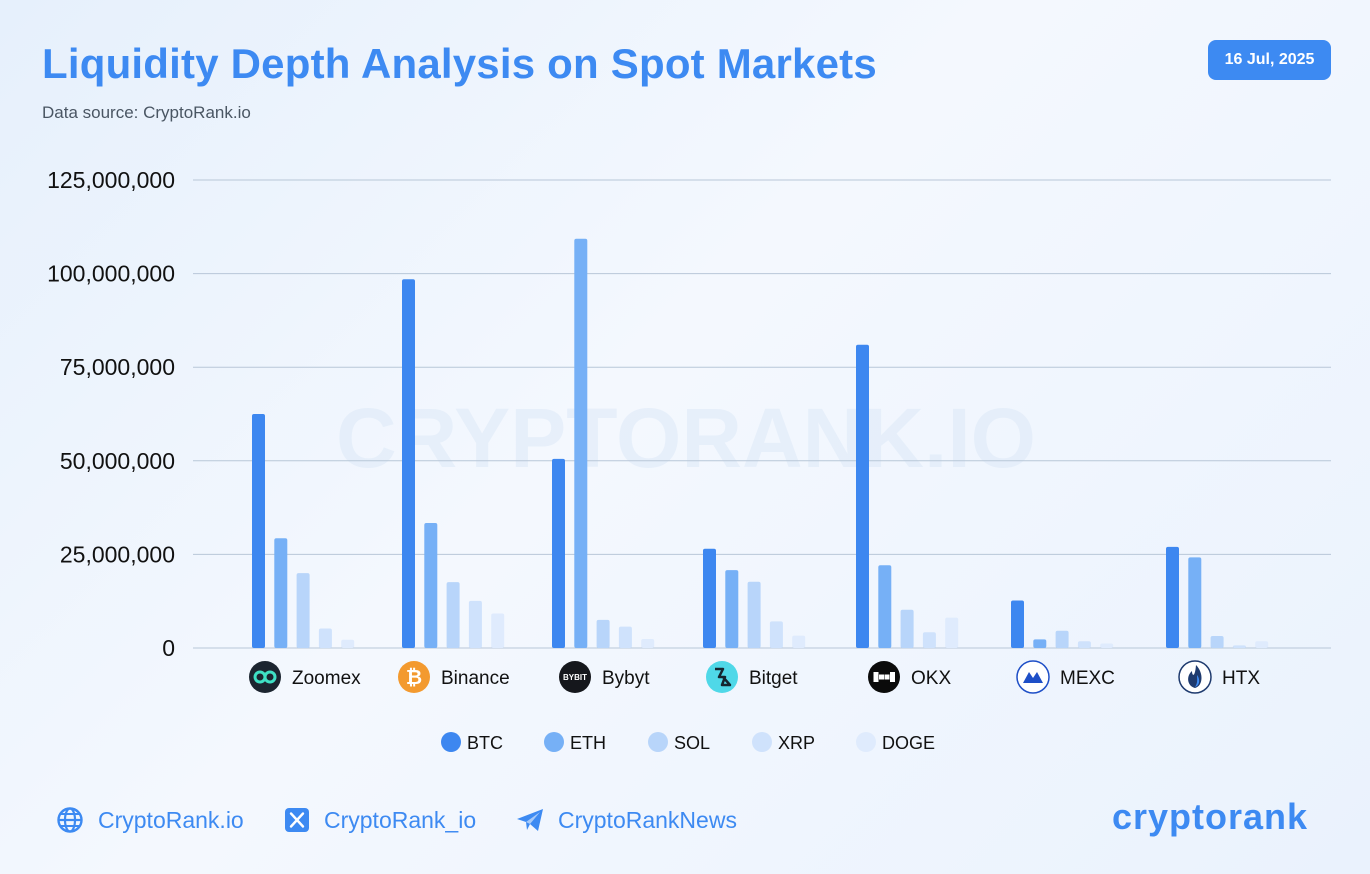  What do you see at coordinates (1087, 678) in the screenshot?
I see `x-category-label: MEXC` at bounding box center [1087, 678].